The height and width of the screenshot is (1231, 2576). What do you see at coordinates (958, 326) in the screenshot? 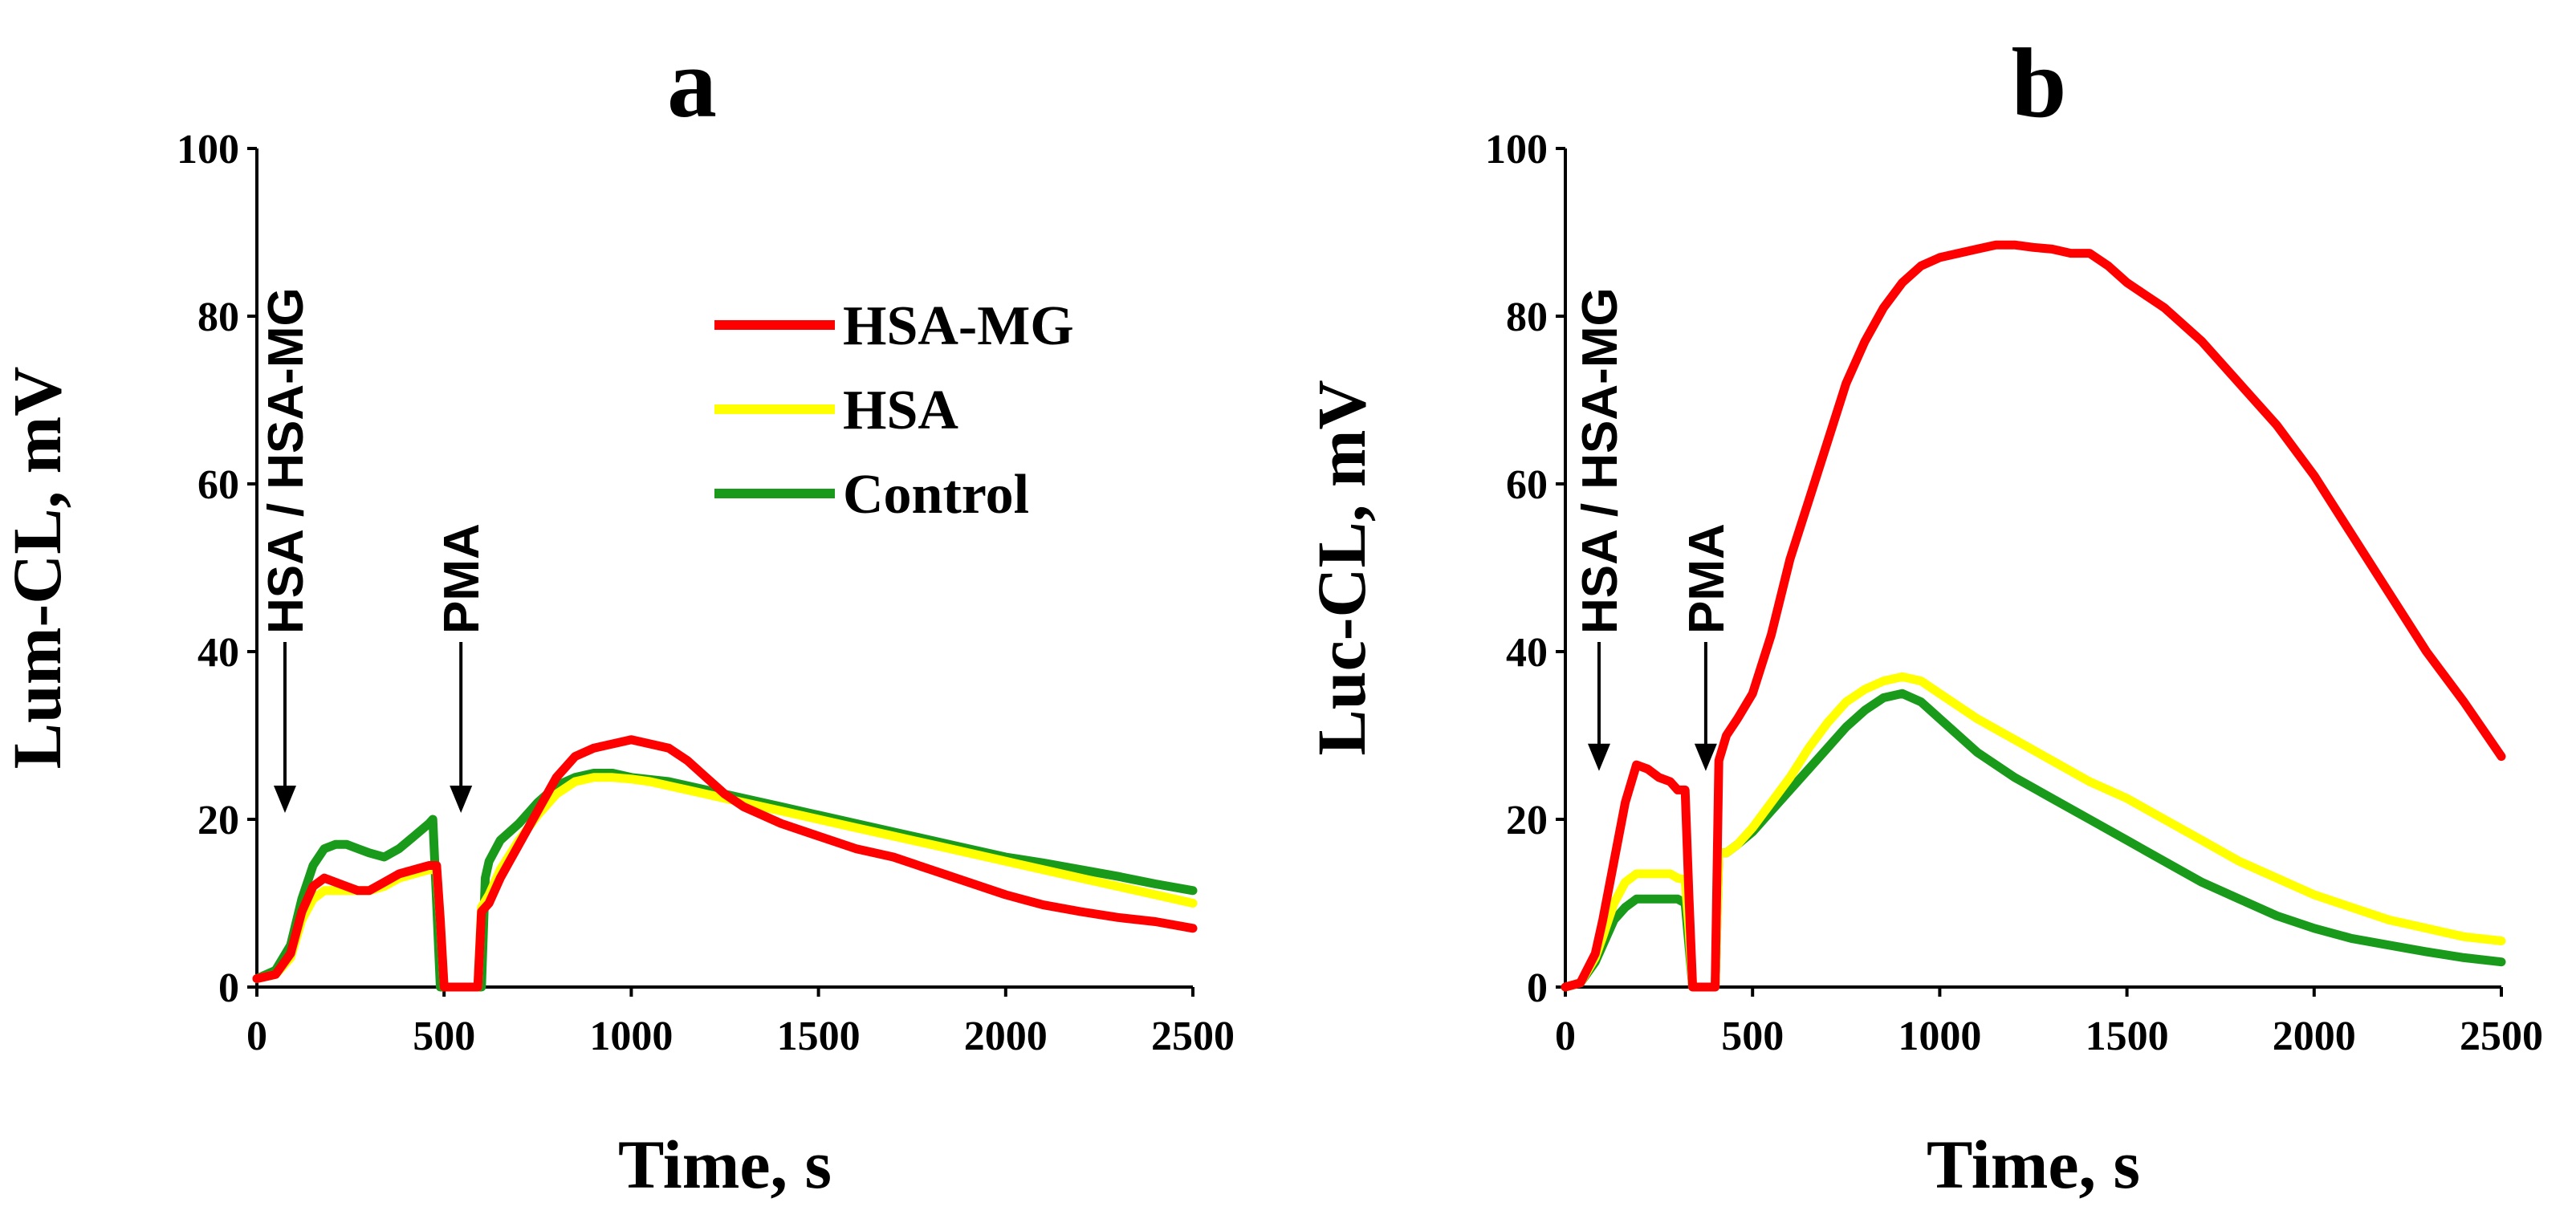
I see `legend-label-hsa-mg: HSA-MG` at bounding box center [958, 326].